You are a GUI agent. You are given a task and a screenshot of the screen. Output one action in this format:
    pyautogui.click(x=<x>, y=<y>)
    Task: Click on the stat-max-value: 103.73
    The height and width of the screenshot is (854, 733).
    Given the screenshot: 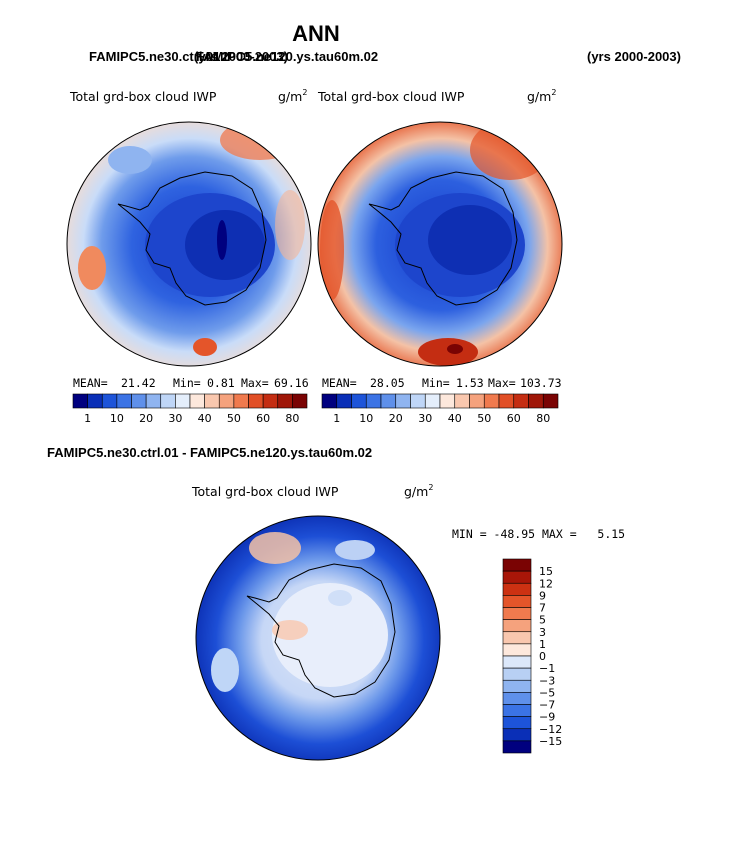 What is the action you would take?
    pyautogui.click(x=541, y=383)
    